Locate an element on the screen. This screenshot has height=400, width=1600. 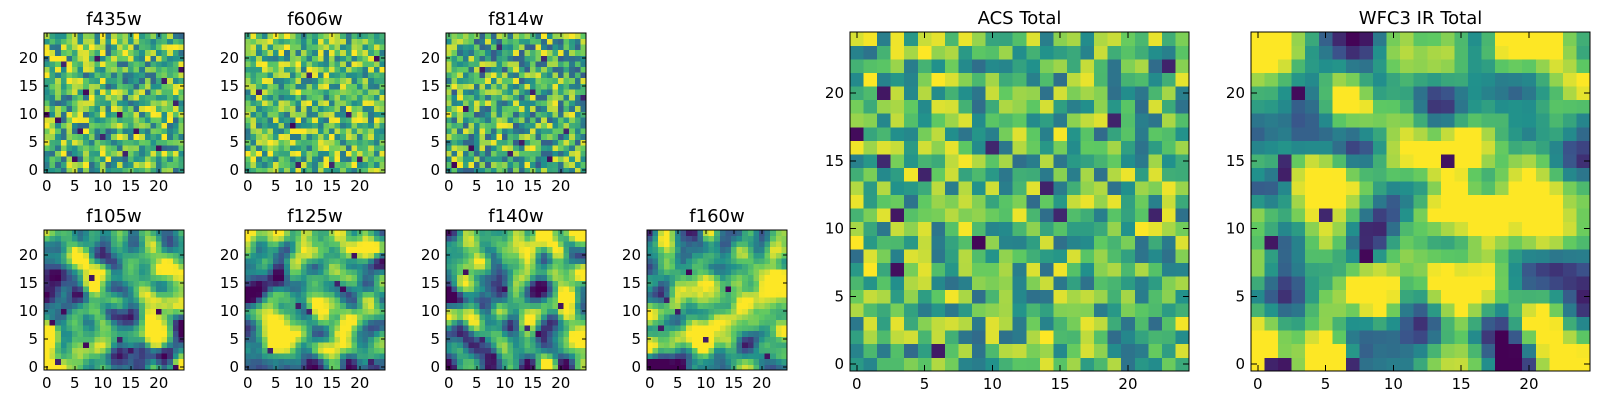
x-tick-label: 0 is located at coordinates (449, 186).